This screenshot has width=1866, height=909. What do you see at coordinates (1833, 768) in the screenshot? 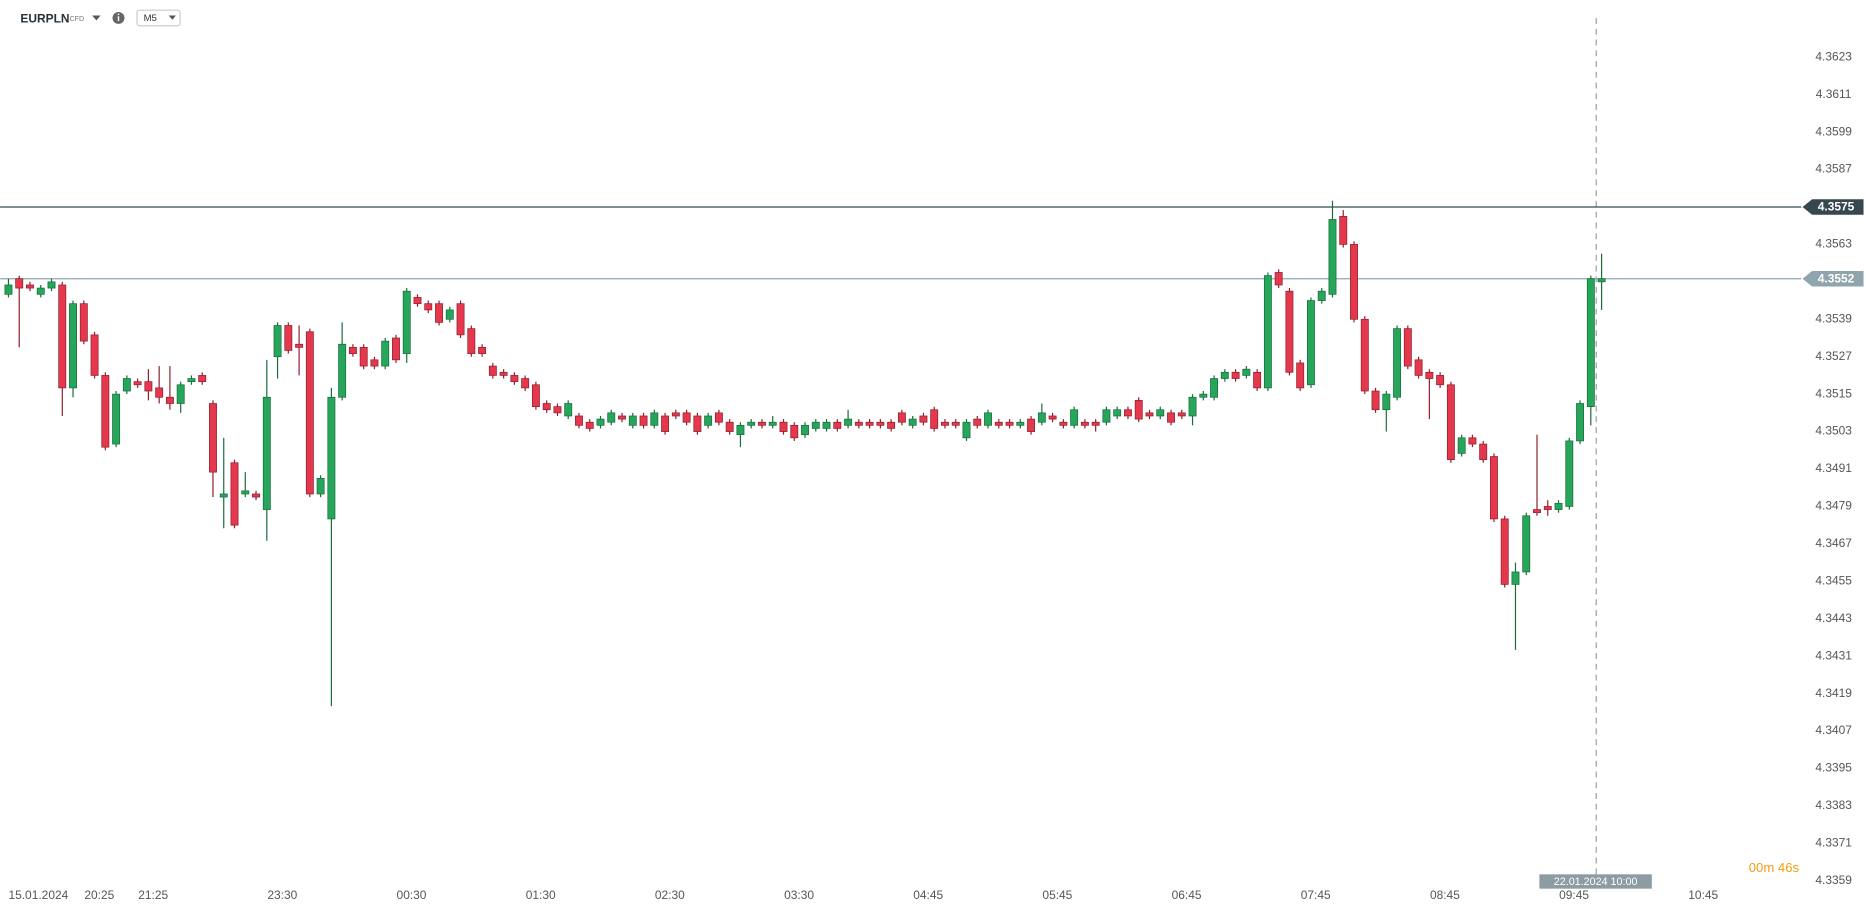
I see `y-tick-label: 4.3395` at bounding box center [1833, 768].